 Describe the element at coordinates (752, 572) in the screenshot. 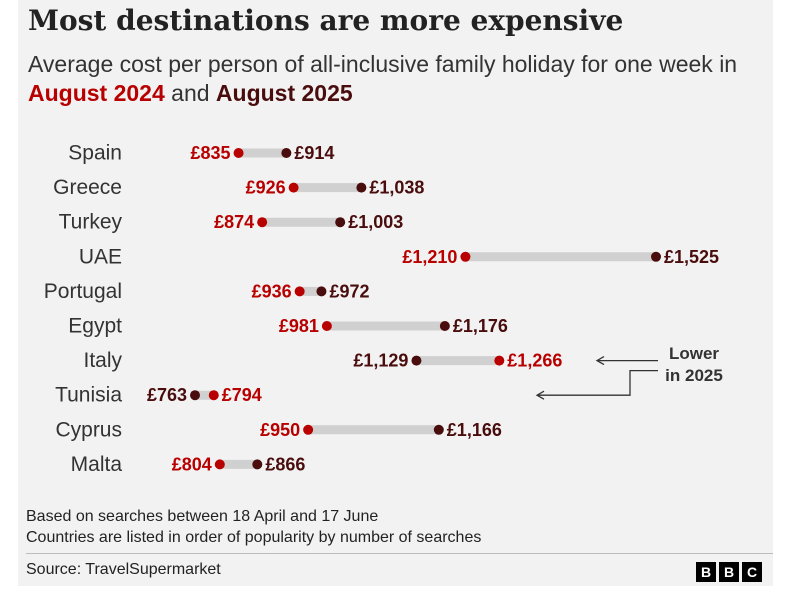

I see `bbc-logo-letter: C` at that location.